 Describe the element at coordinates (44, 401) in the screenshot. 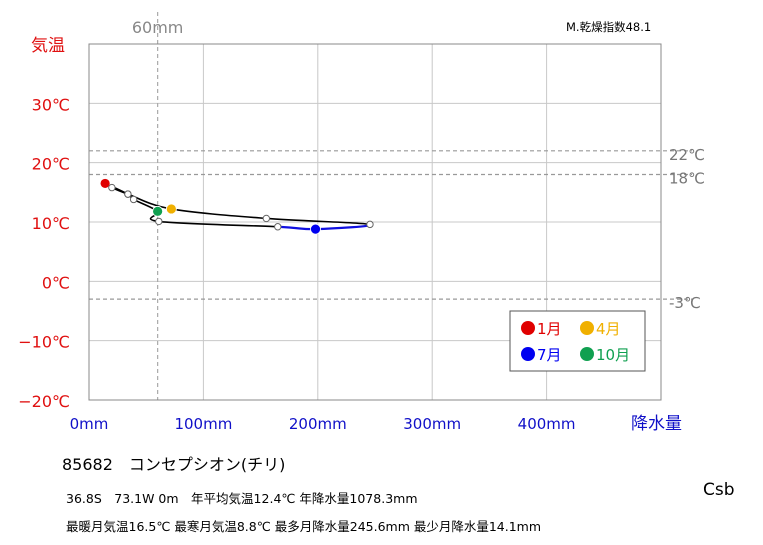

I see `y-tick-label: −20℃` at that location.